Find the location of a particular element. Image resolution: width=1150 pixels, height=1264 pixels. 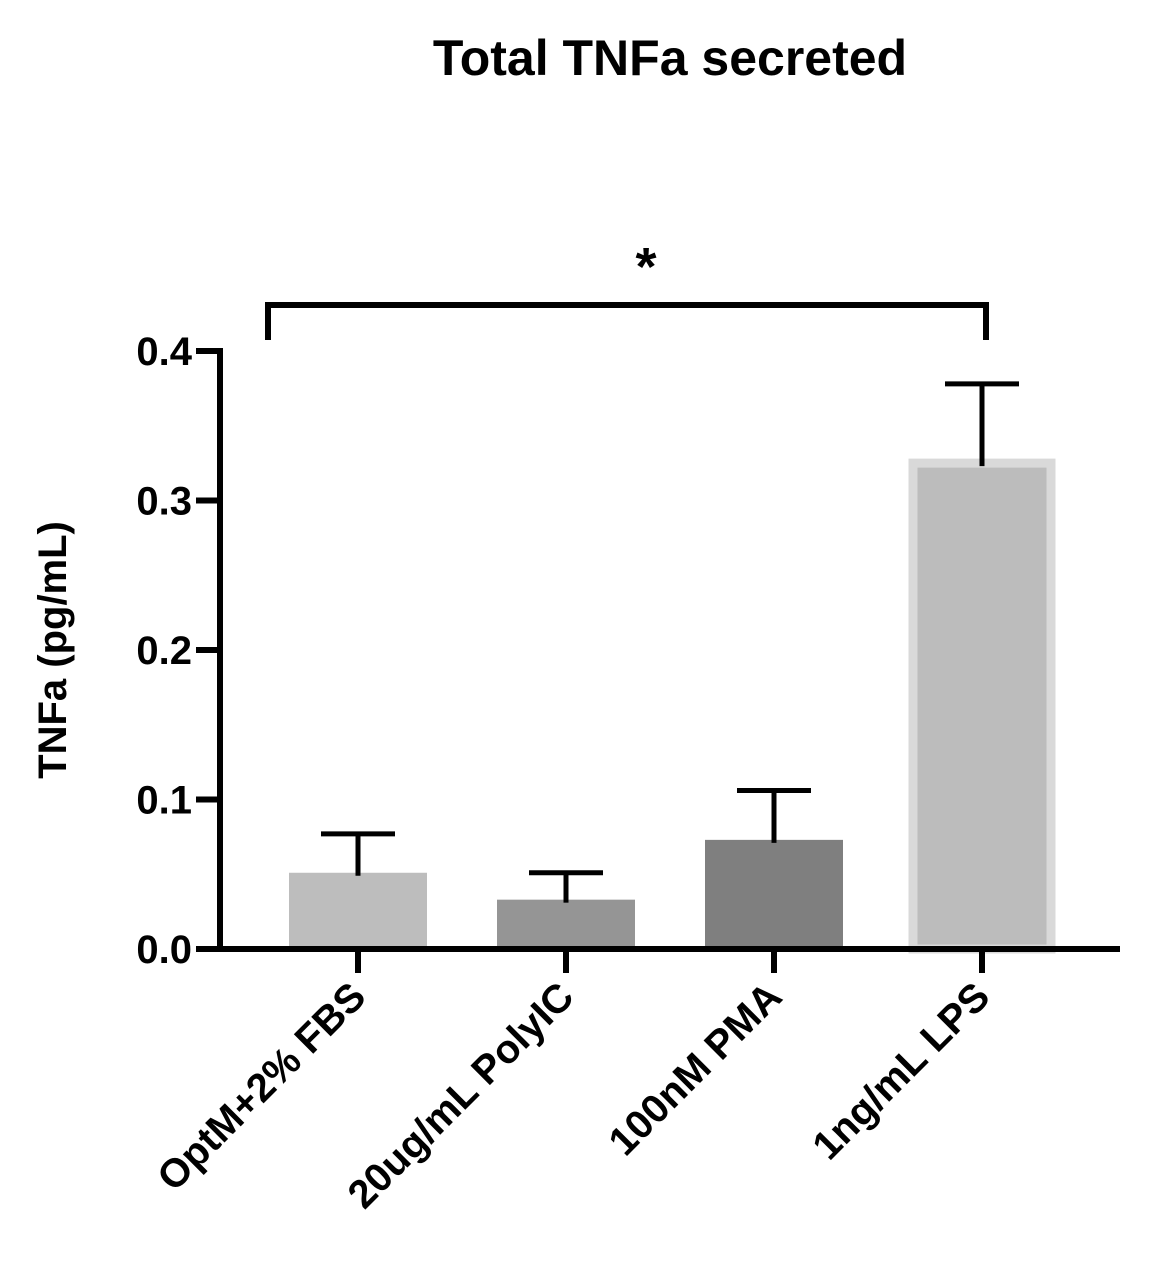

x-tick-label: OptM+2% FBS is located at coordinates (261, 1086).